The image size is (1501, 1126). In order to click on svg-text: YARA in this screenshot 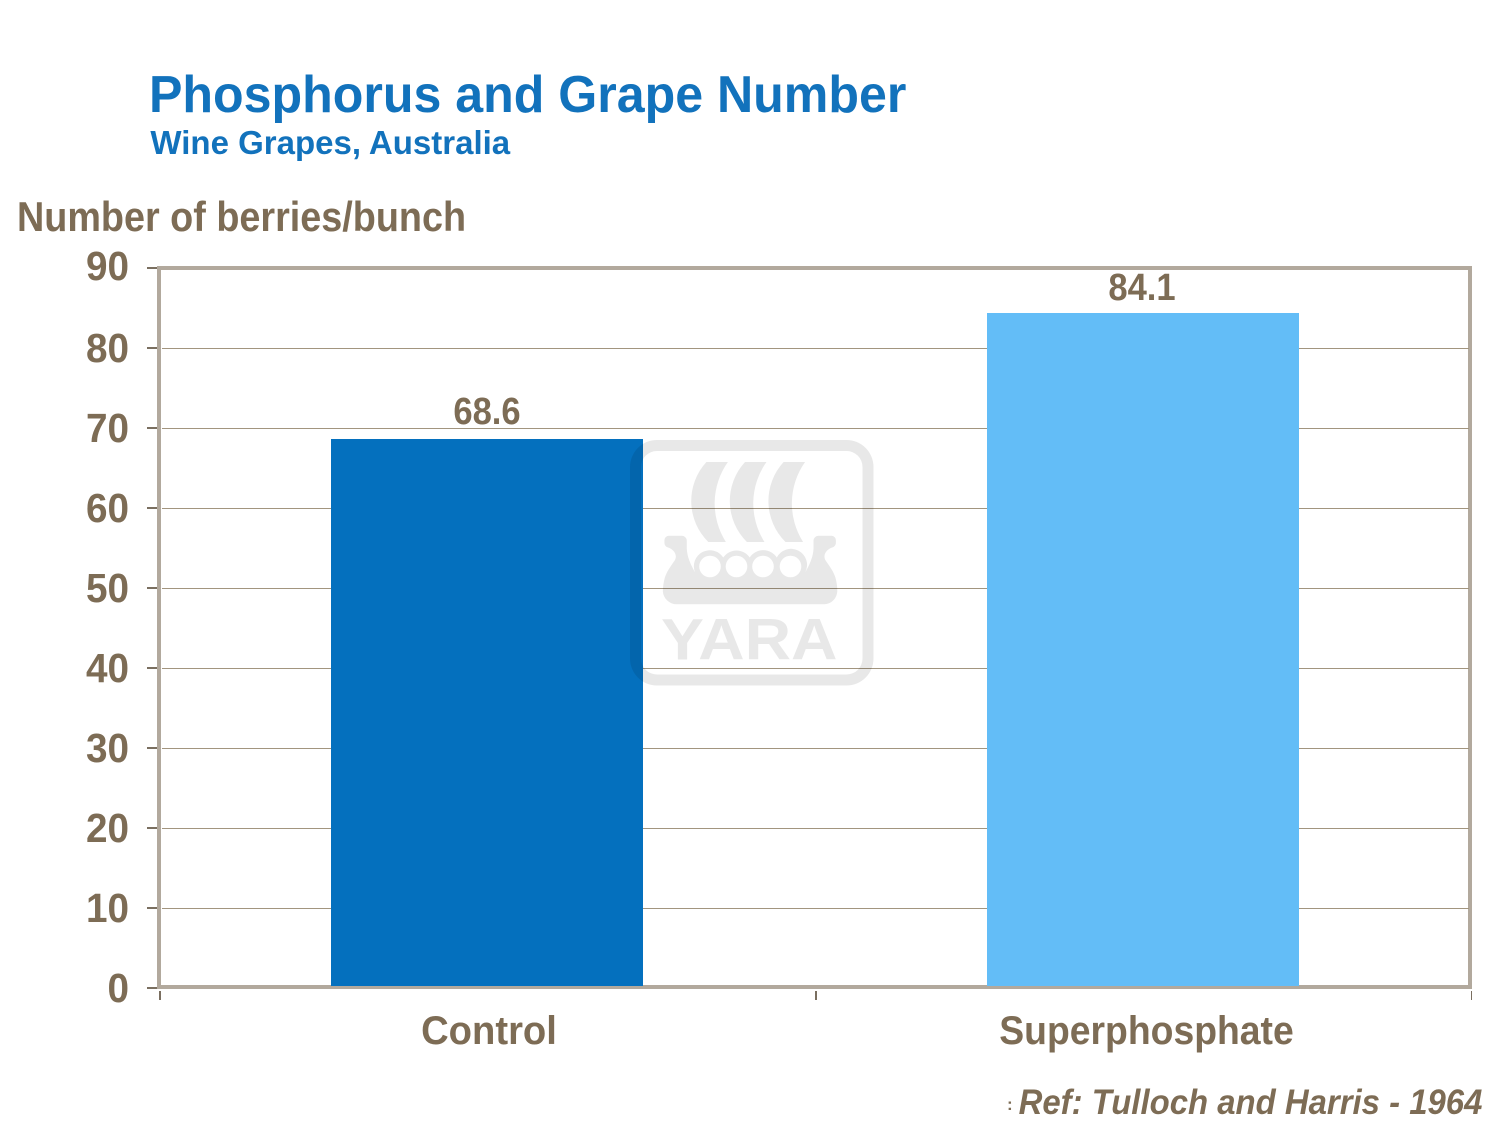, I will do `click(749, 639)`.